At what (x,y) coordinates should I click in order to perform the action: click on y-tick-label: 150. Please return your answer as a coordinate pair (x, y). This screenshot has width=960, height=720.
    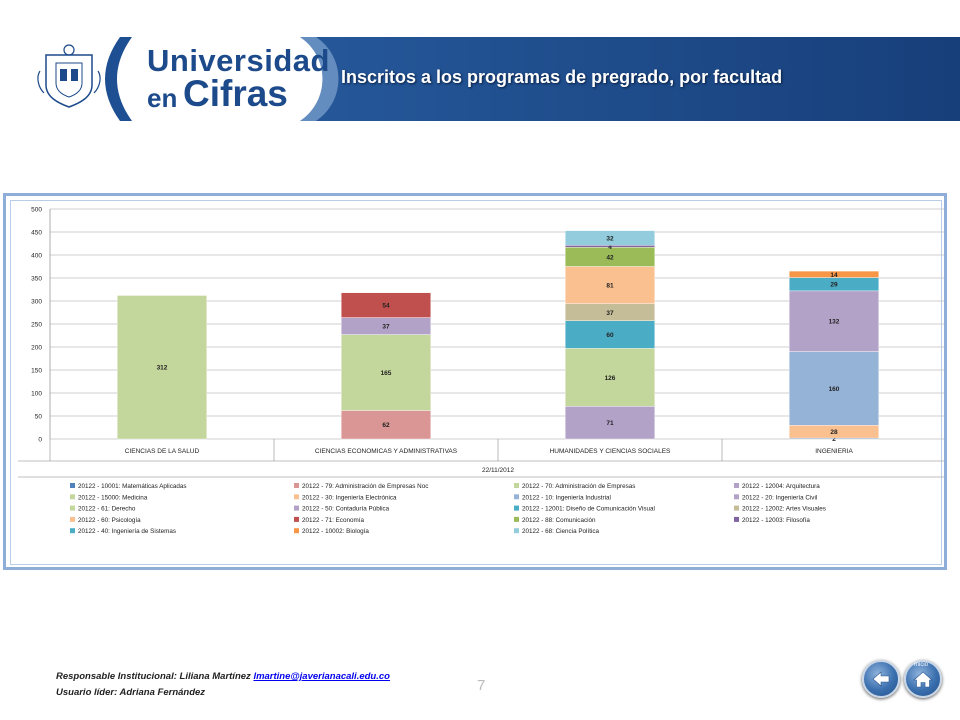
    Looking at the image, I should click on (36, 371).